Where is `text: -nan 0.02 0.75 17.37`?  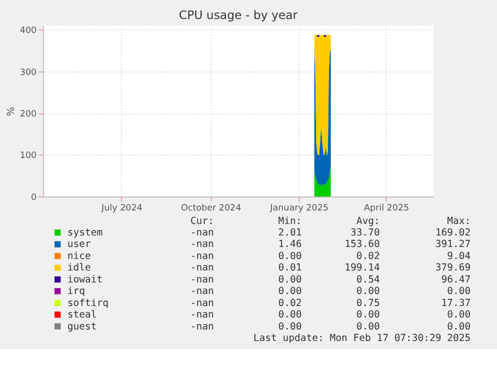
text: -nan 0.02 0.75 17.37 is located at coordinates (330, 303).